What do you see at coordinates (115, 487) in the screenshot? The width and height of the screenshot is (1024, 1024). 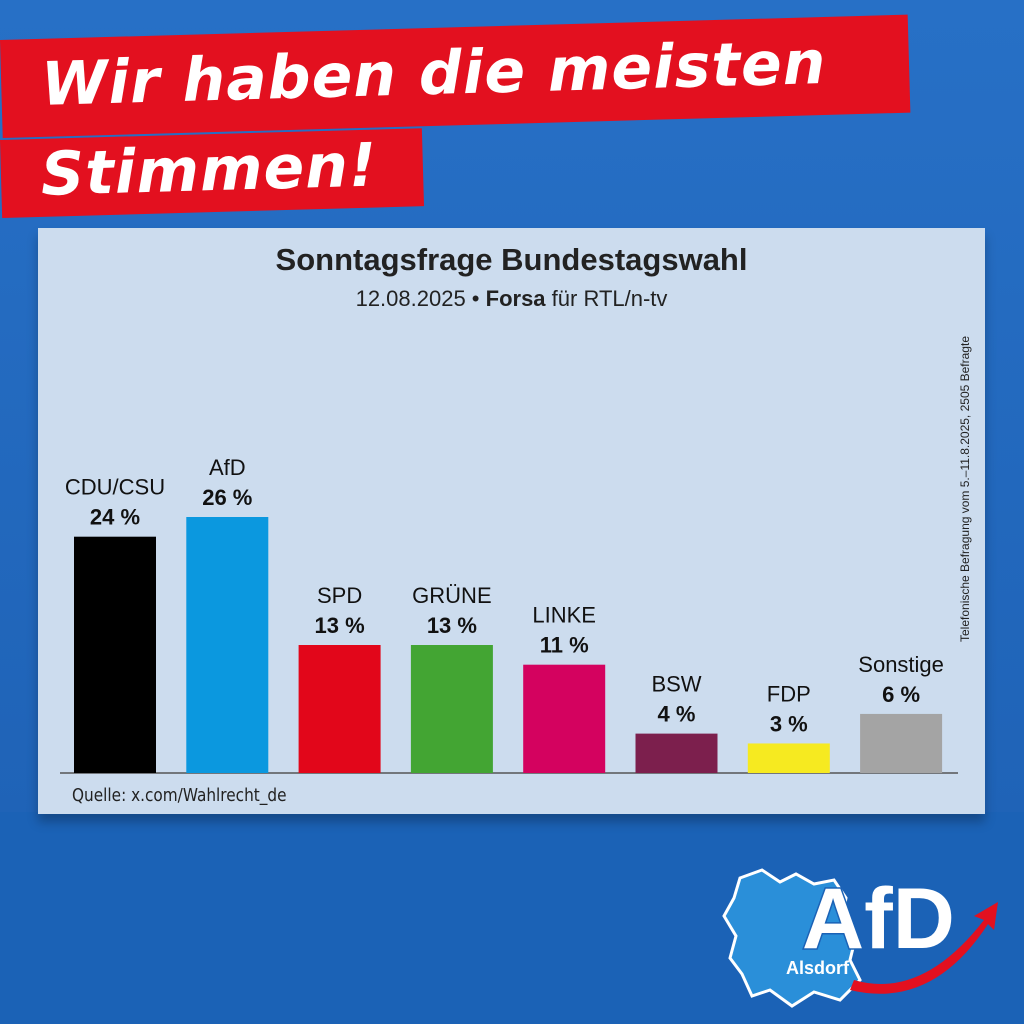 I see `category-label: CDU/CSU` at bounding box center [115, 487].